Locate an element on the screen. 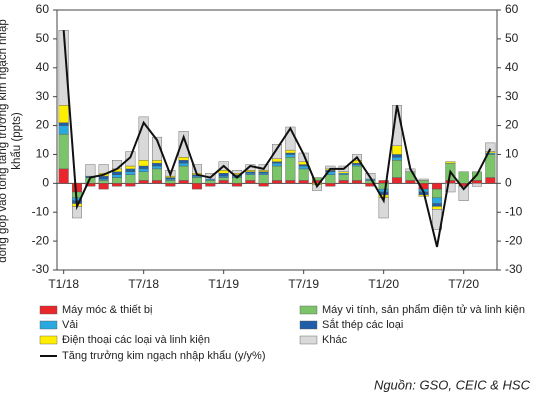  y-tick-label: 60 is located at coordinates (43, 9).